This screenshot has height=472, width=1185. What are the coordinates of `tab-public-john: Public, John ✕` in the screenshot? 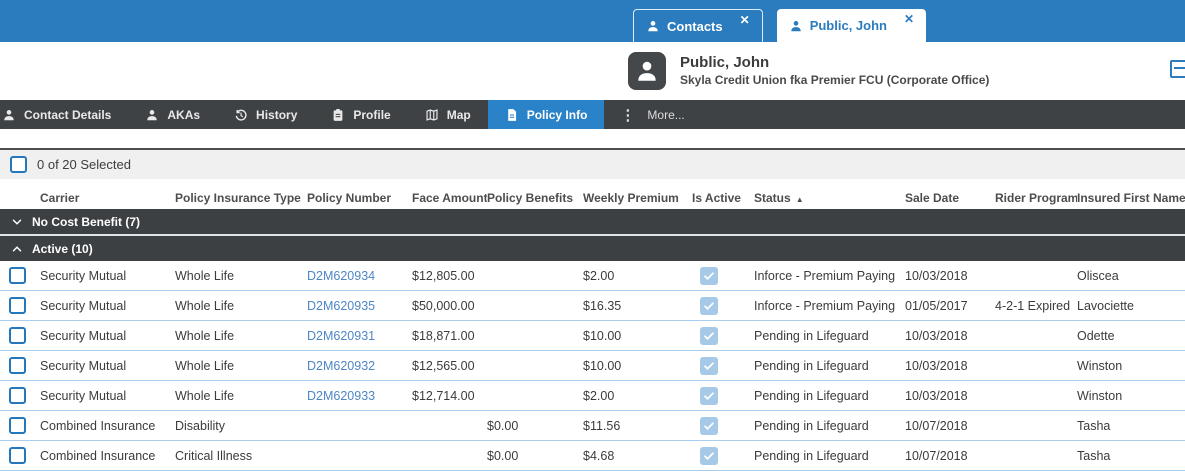 It's located at (851, 25).